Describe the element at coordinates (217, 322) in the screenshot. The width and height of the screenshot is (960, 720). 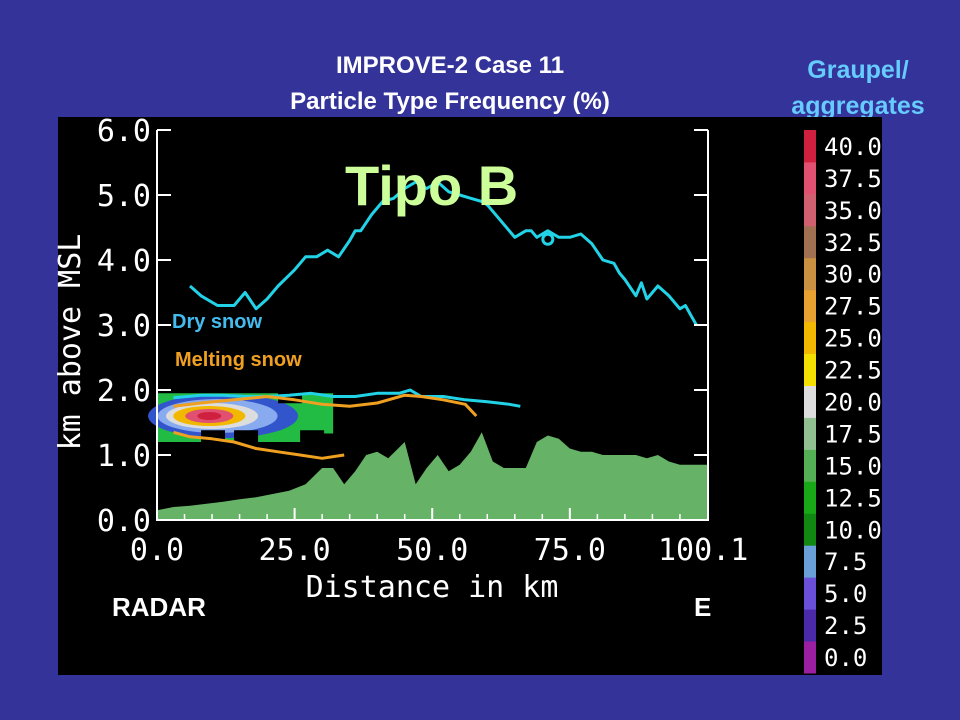
I see `annotation-dry-snow: Dry snow` at that location.